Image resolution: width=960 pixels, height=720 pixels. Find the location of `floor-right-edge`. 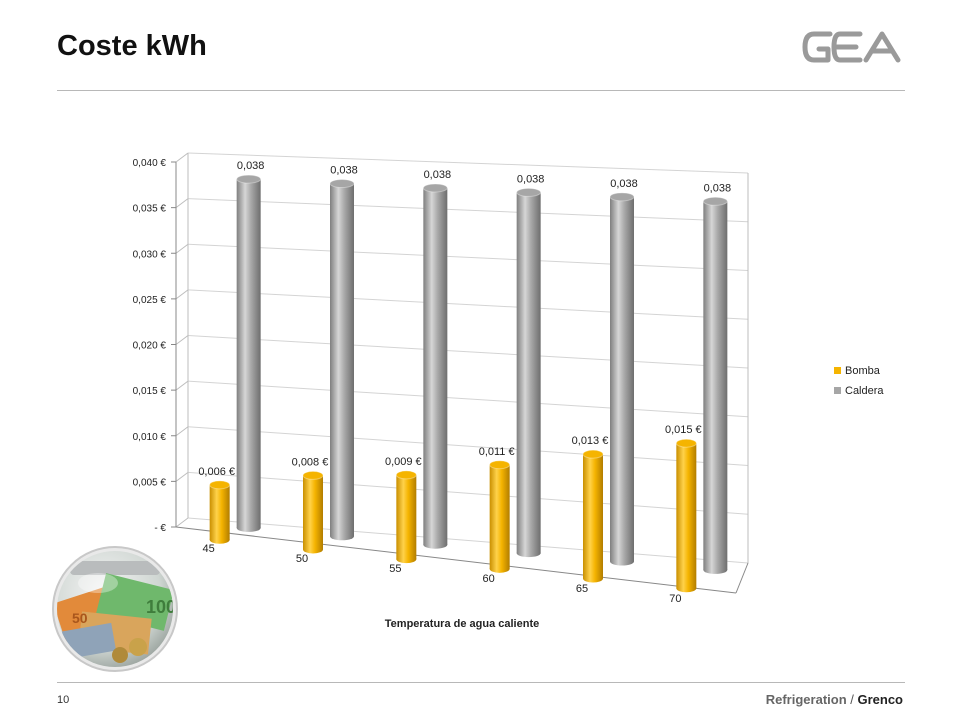

floor-right-edge is located at coordinates (742, 578).